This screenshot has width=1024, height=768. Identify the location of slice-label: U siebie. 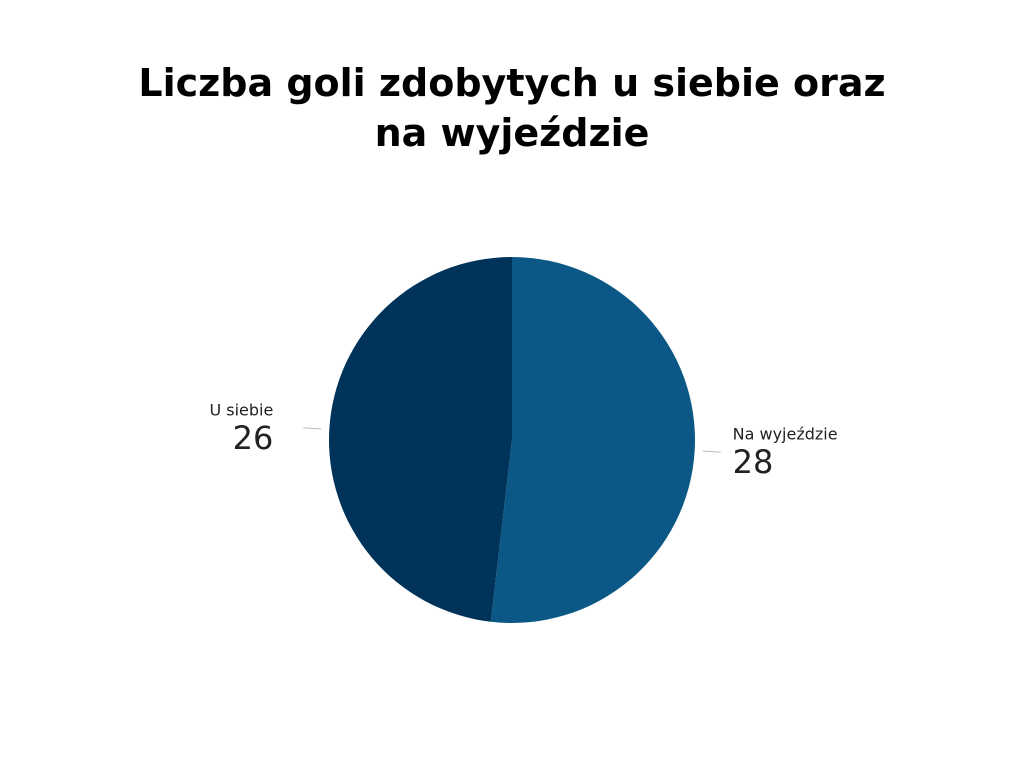
(241, 409).